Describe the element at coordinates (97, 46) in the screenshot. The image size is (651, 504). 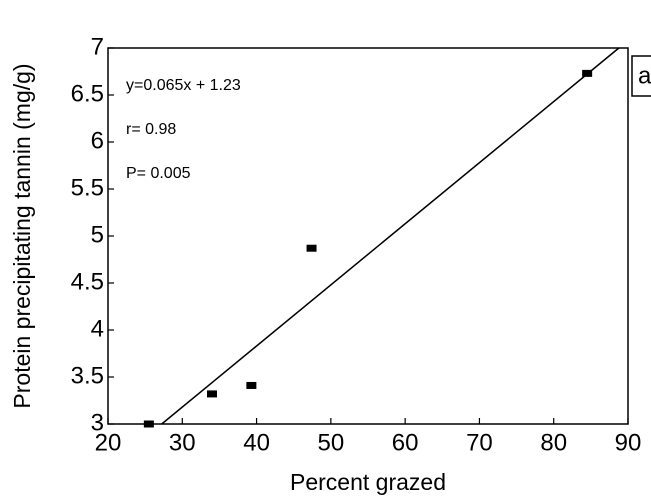
I see `y-tick-label: 7` at that location.